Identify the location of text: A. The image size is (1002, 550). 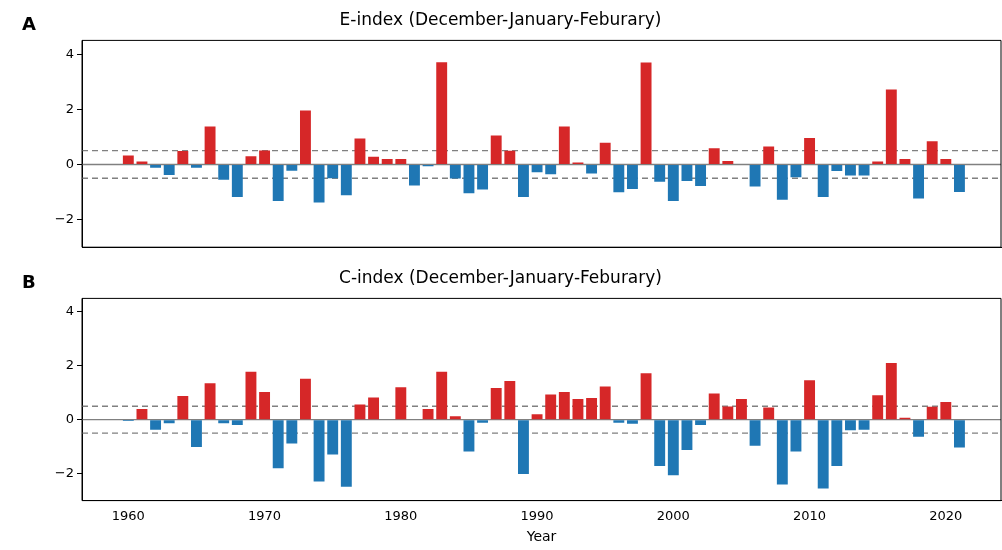
(29, 23).